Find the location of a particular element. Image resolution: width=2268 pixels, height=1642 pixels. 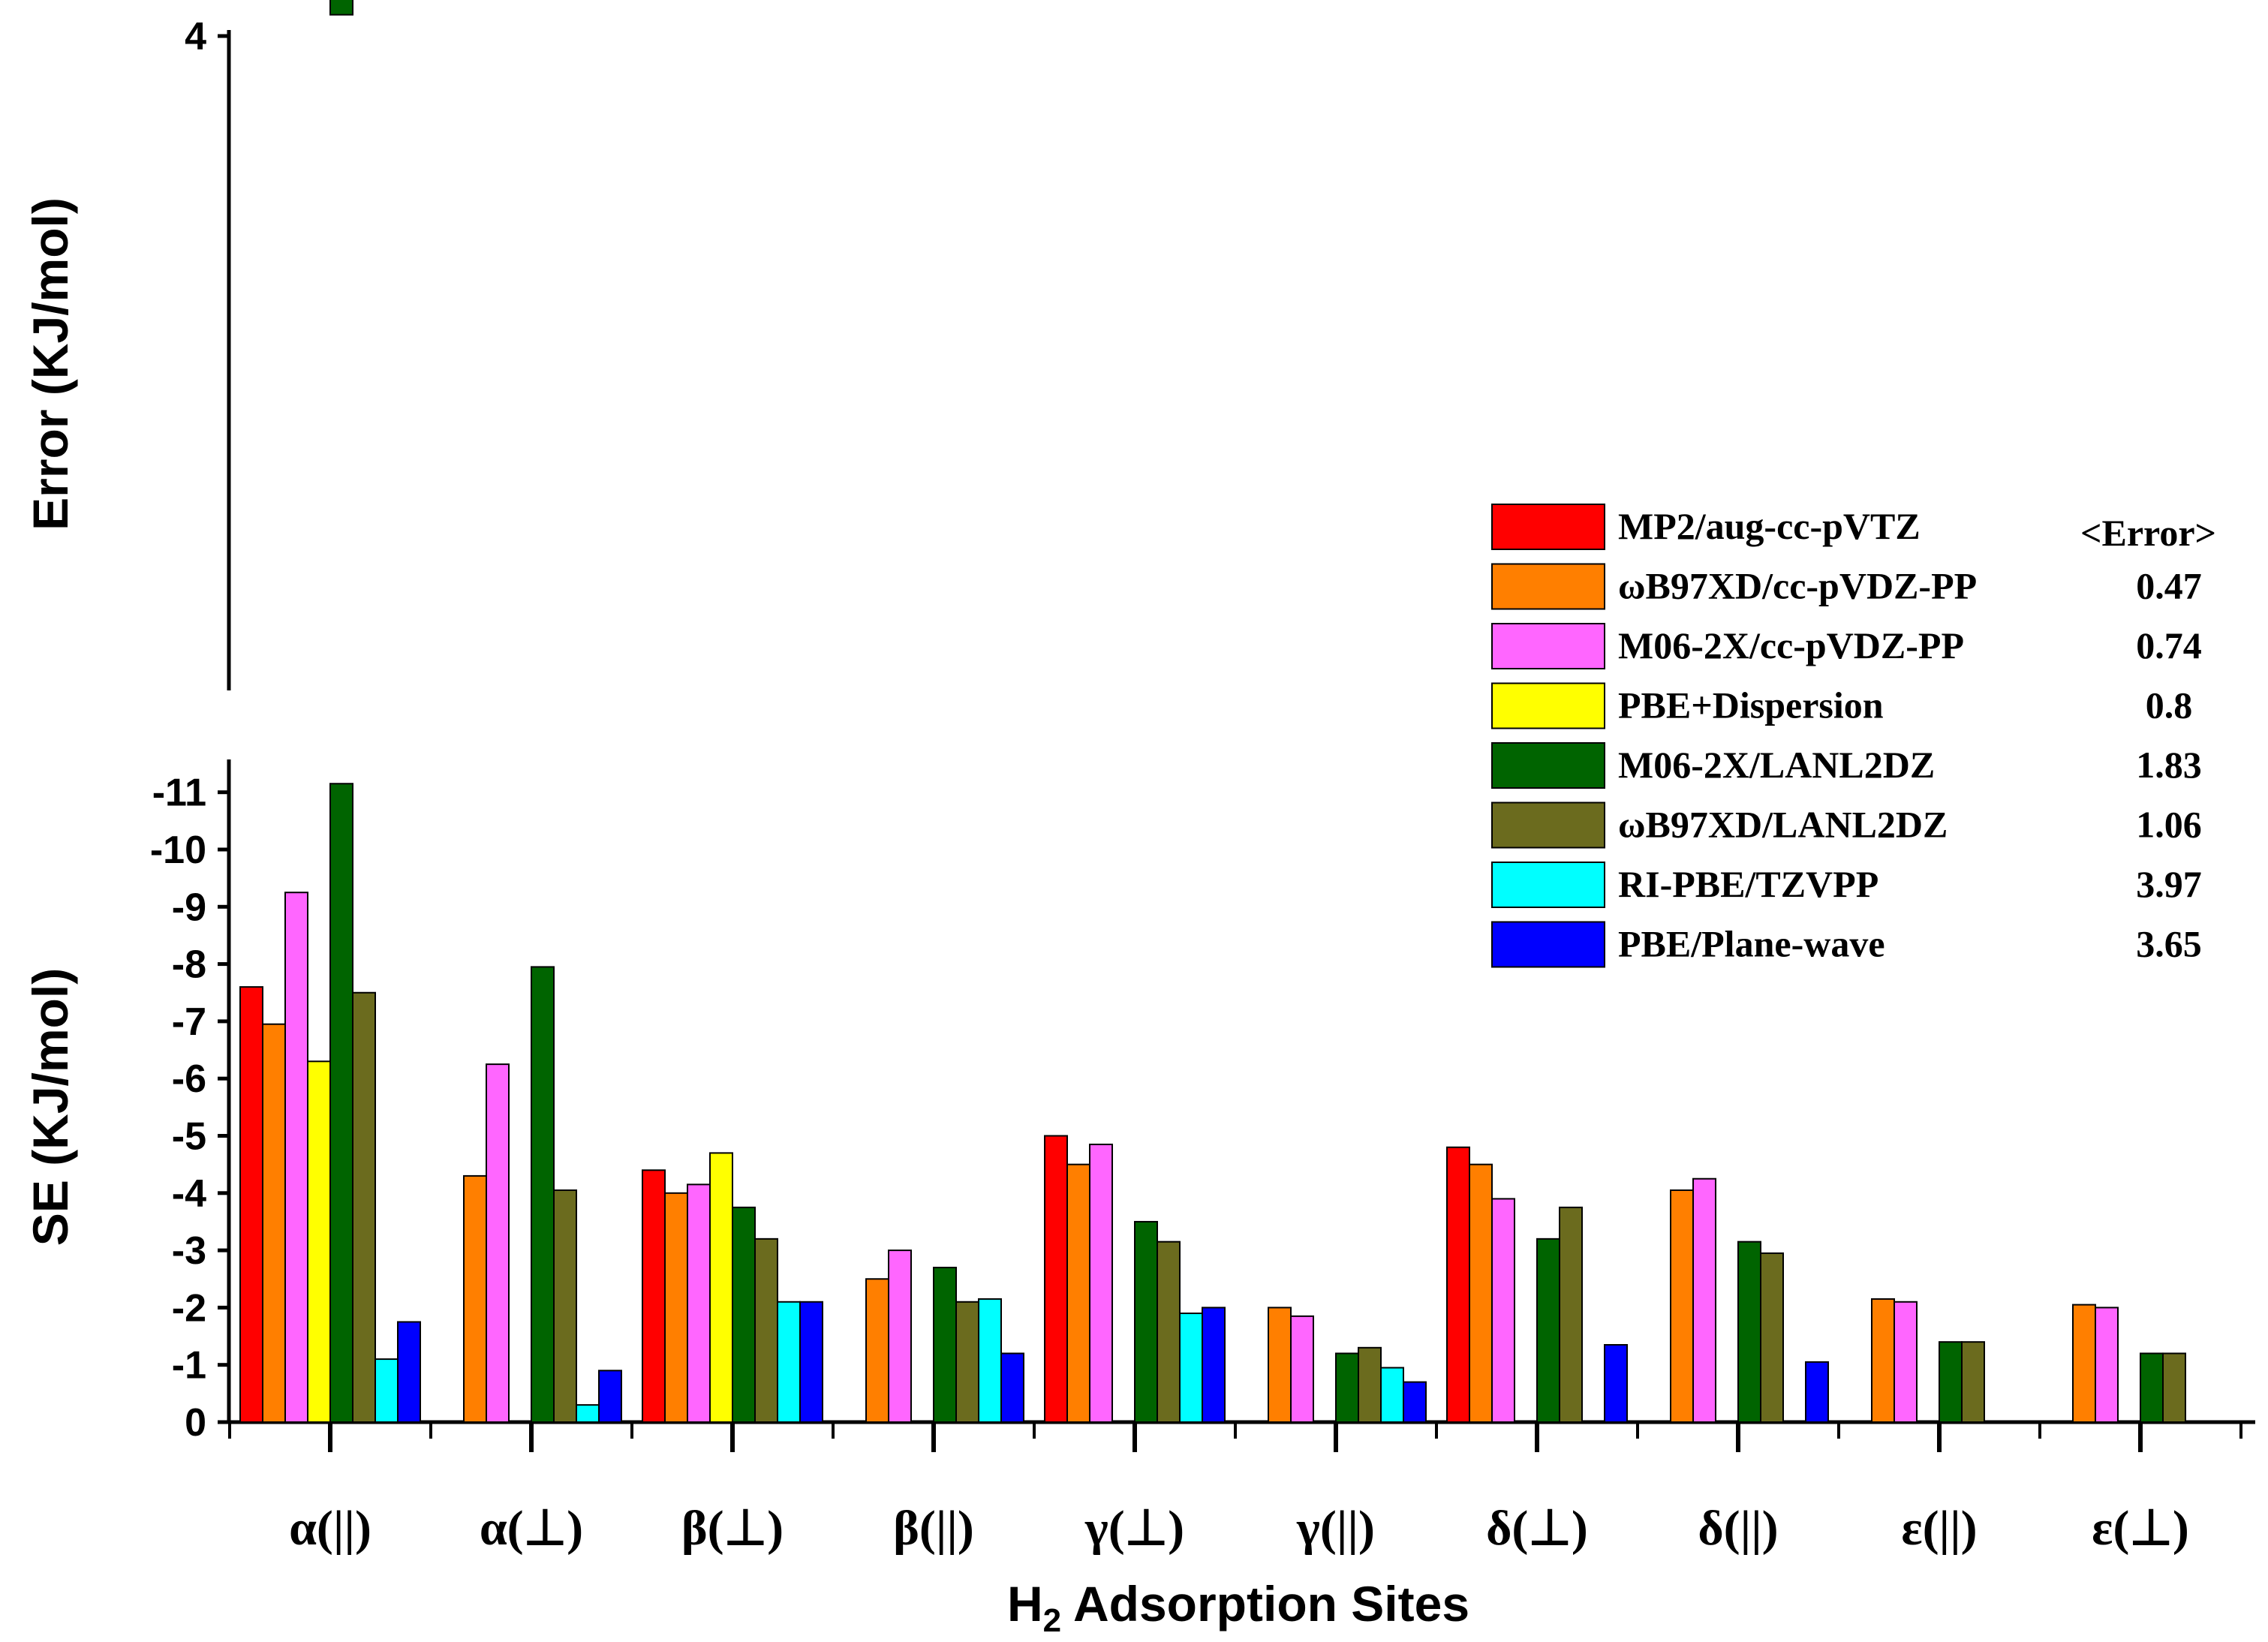

category-label: ε(||) is located at coordinates (1939, 1528).